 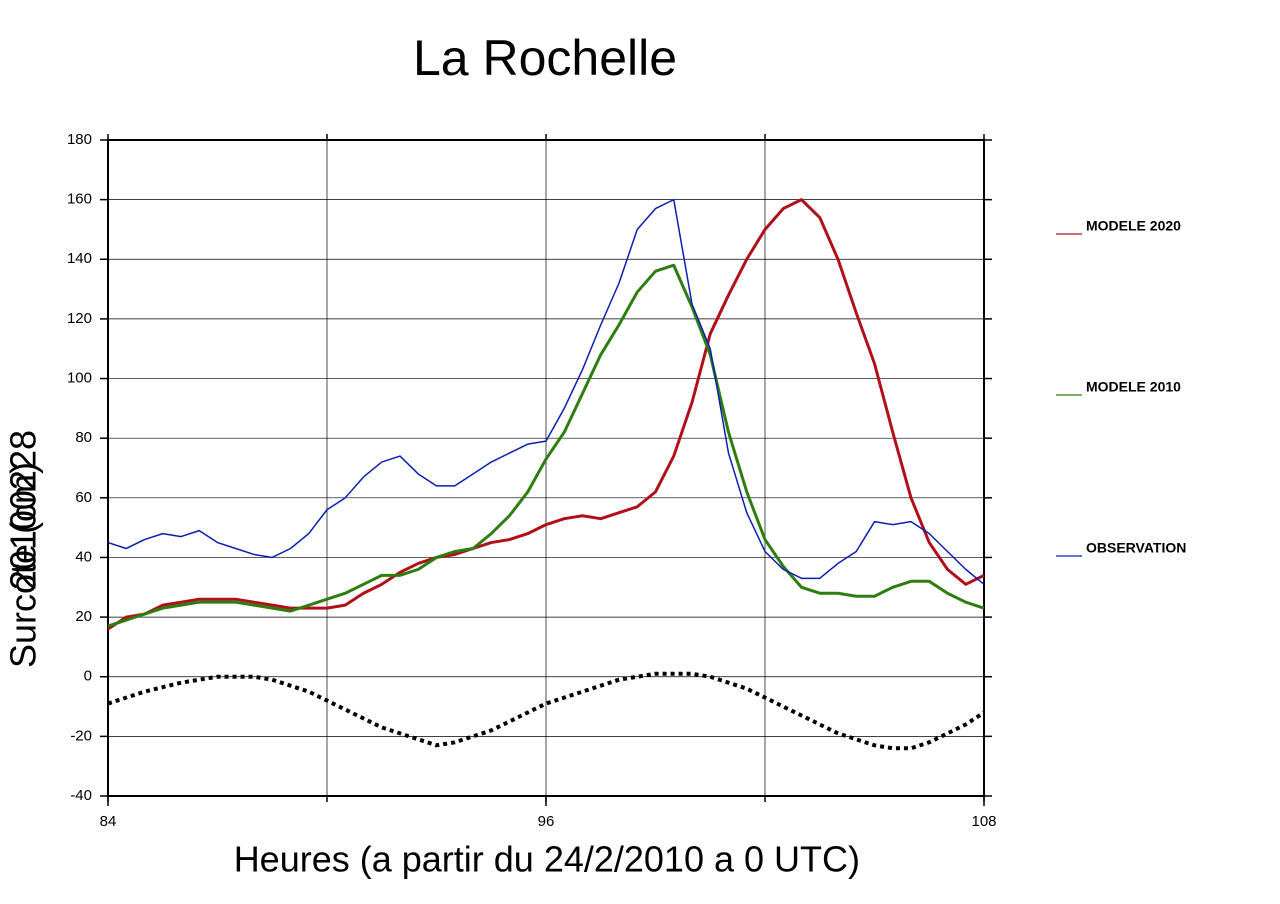 I want to click on y-tick-label: 140, so click(x=79, y=258).